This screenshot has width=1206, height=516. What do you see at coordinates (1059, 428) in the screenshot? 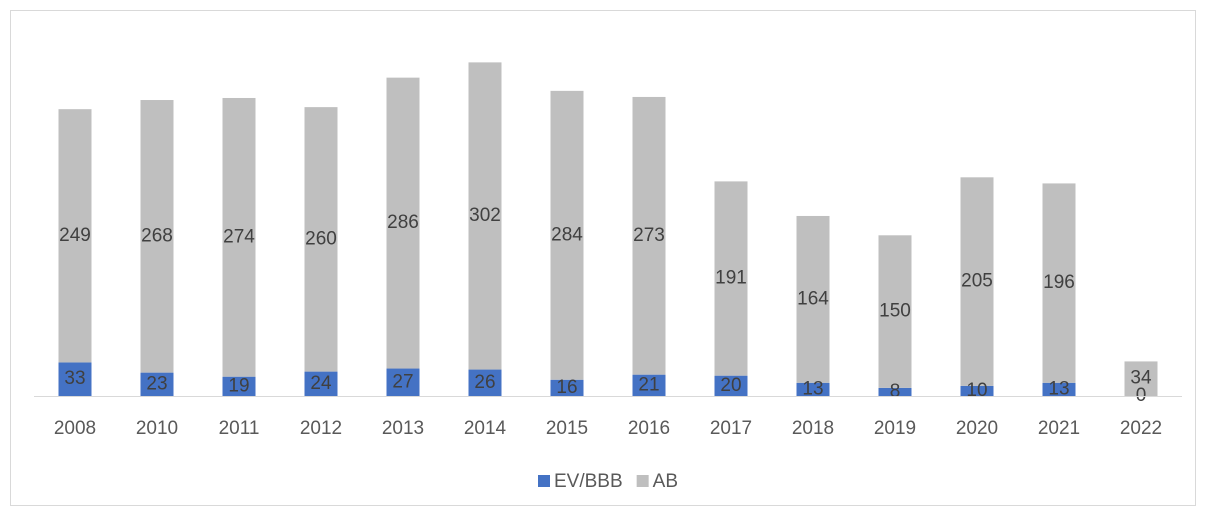
I see `x-tick-label: 2021` at bounding box center [1059, 428].